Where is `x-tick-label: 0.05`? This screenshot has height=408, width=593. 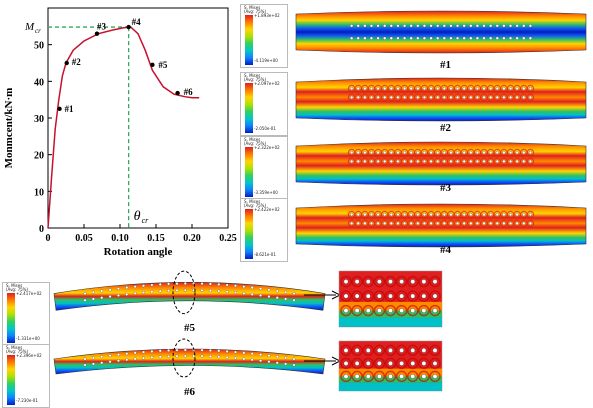
x-tick-label: 0.05 is located at coordinates (84, 238).